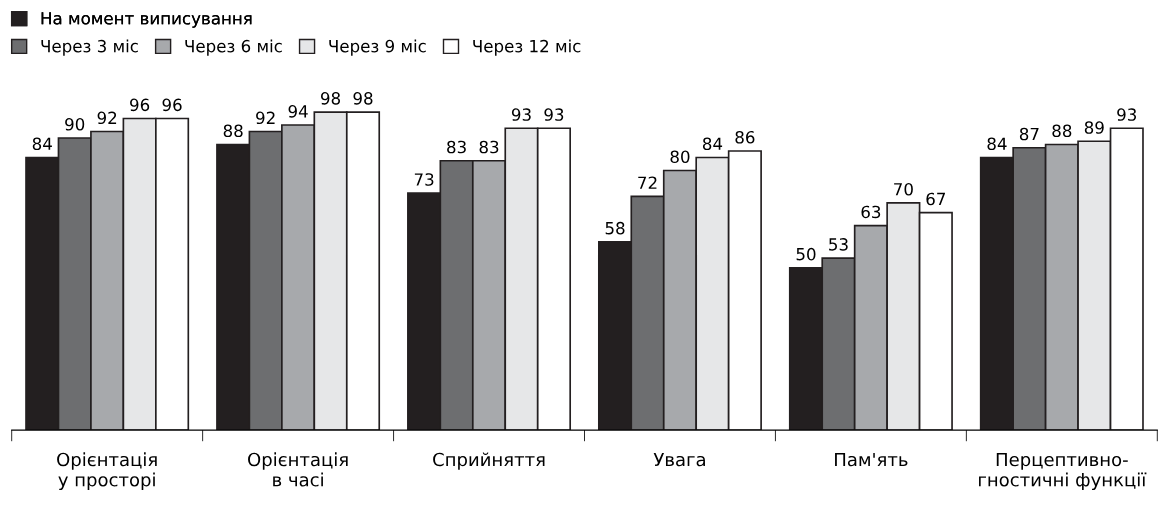 The image size is (1169, 506). I want to click on data-label: 63, so click(871, 212).